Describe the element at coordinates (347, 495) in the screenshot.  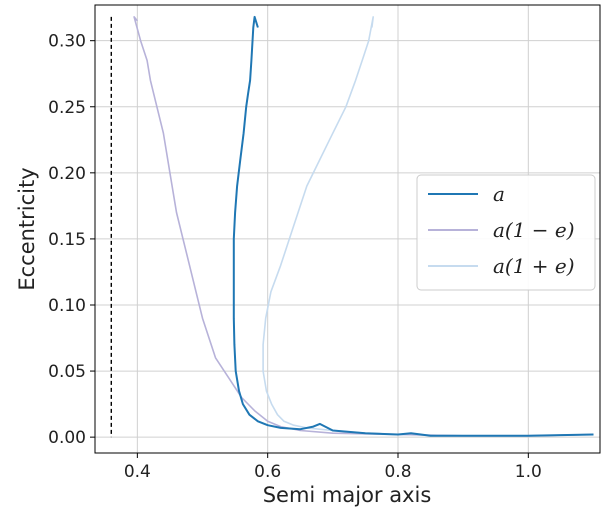
I see `x-axis-label: Semi major axis` at that location.